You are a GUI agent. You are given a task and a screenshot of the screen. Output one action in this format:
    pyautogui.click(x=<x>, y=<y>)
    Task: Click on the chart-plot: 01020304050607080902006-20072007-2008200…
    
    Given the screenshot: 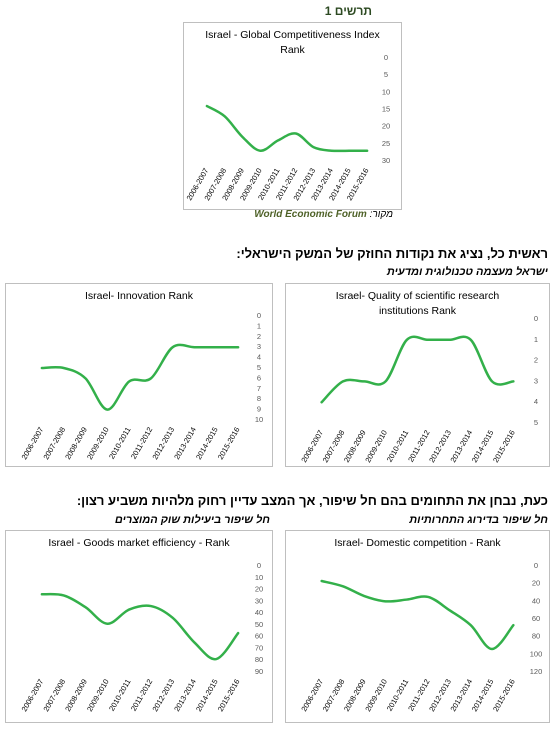 What is the action you would take?
    pyautogui.click(x=142, y=637)
    